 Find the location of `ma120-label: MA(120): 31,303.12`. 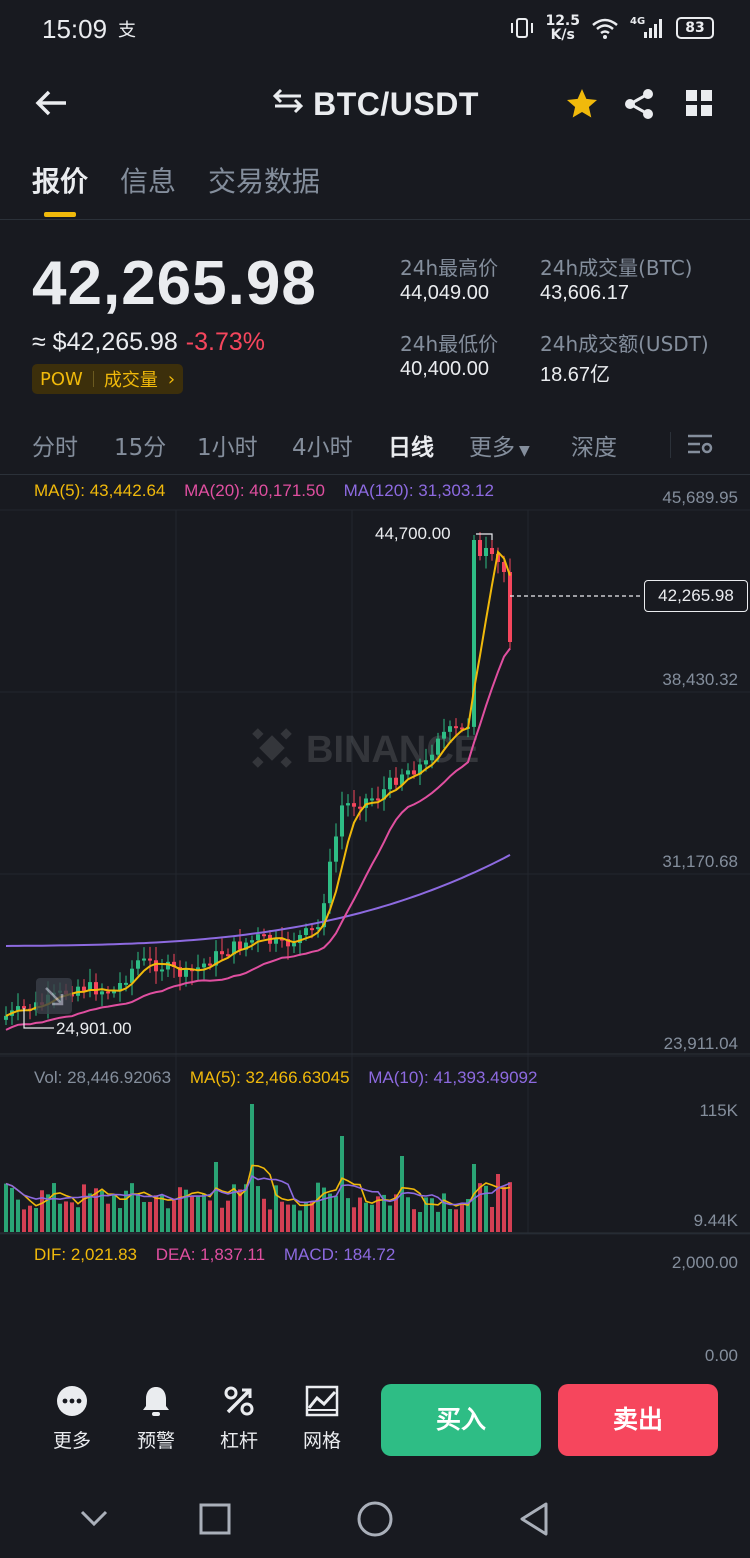

ma120-label: MA(120): 31,303.12 is located at coordinates (418, 490).